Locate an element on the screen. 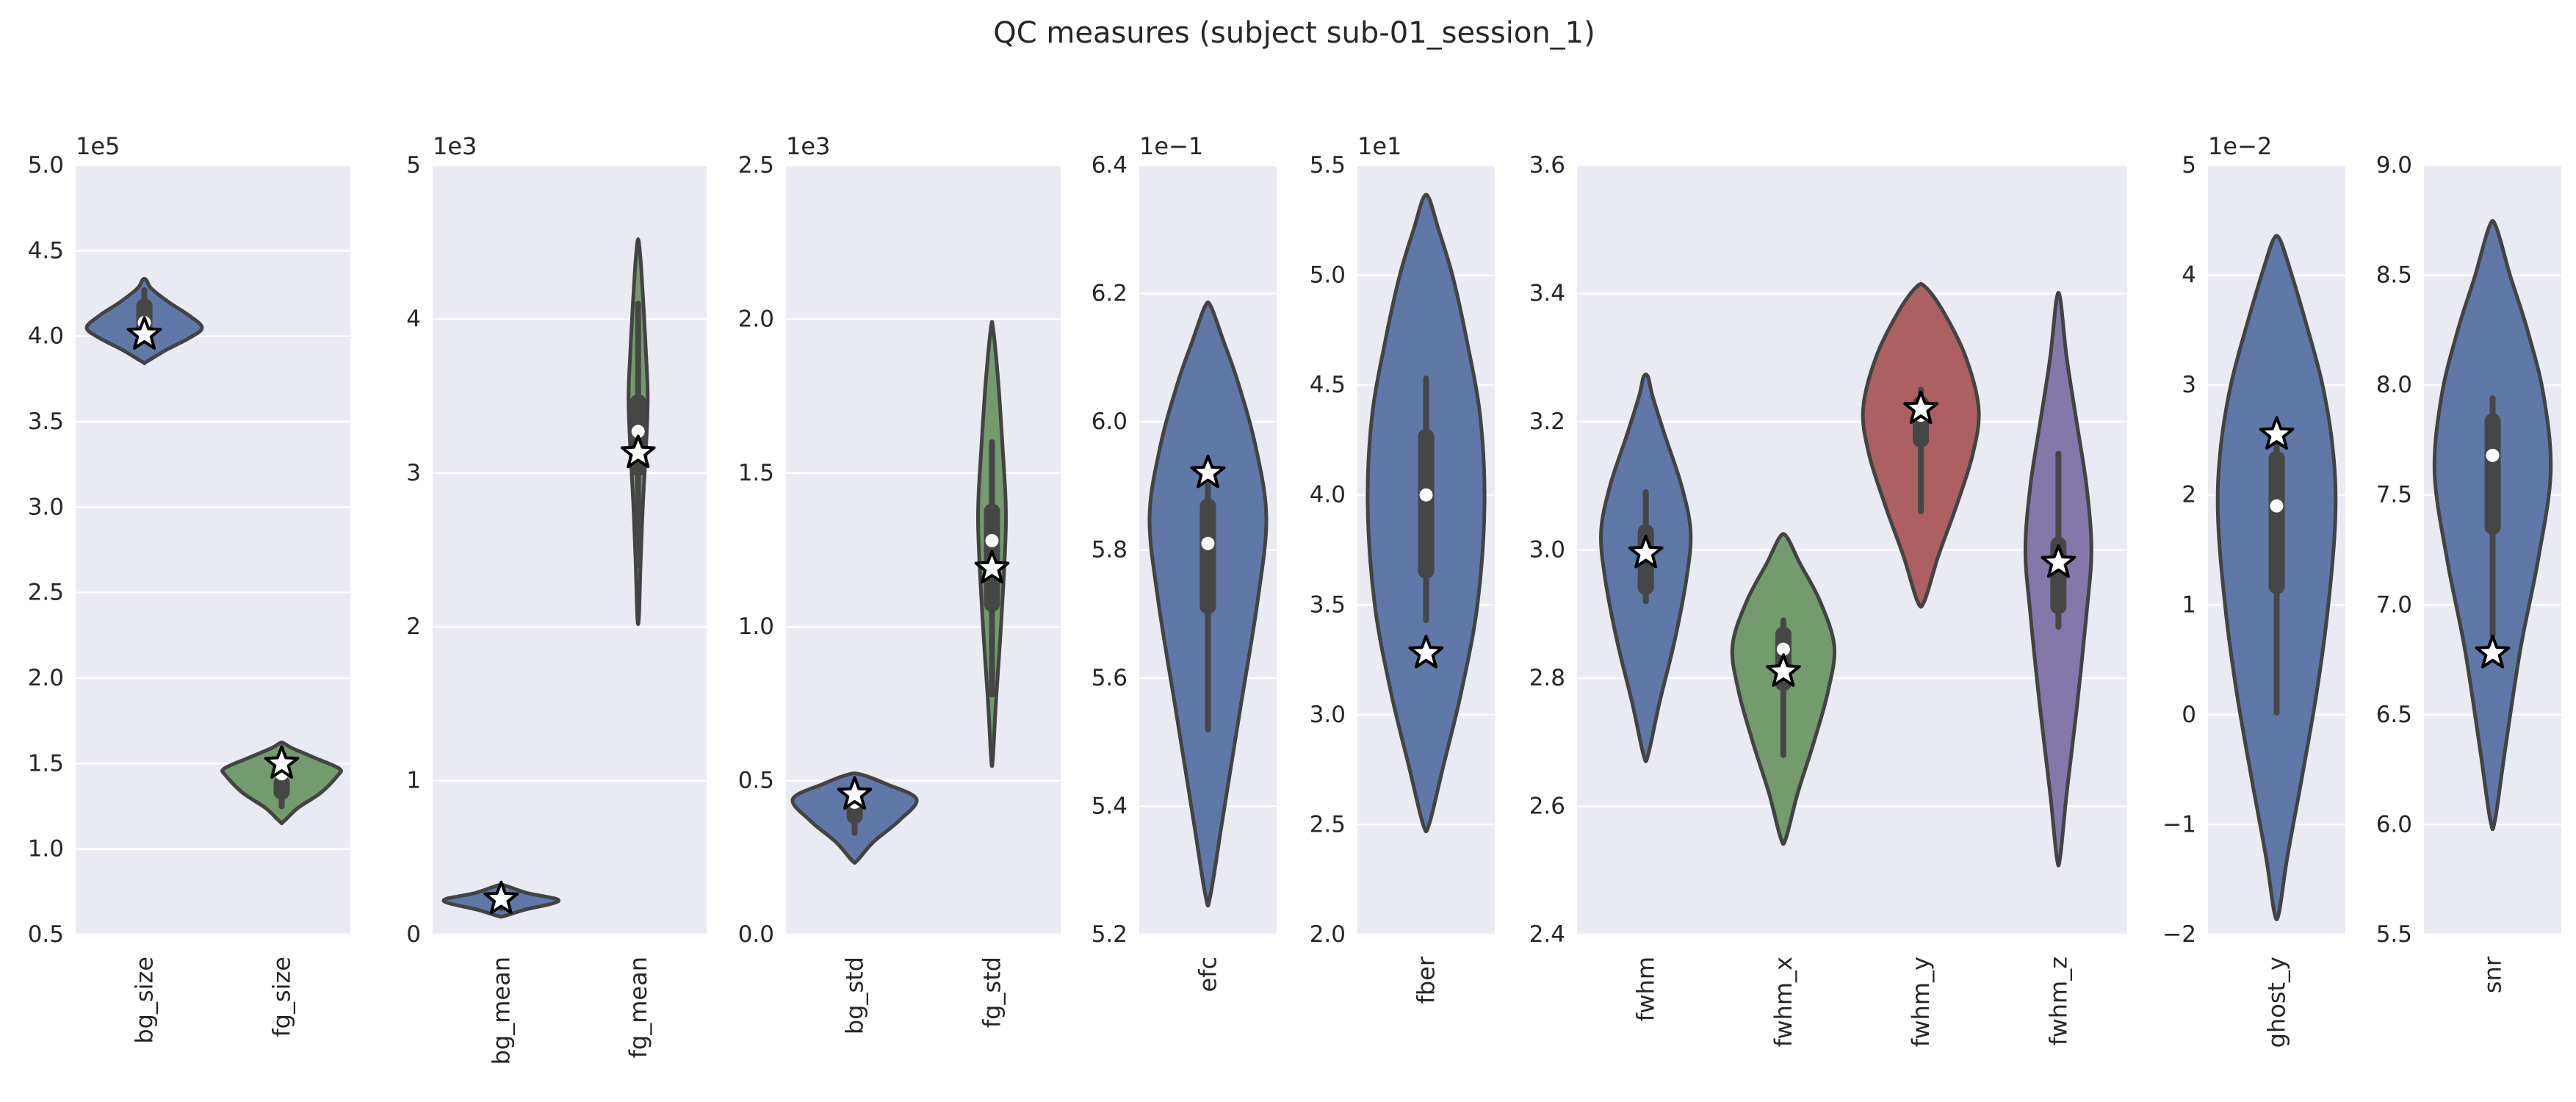  iqr-box-fg_size is located at coordinates (281, 787).